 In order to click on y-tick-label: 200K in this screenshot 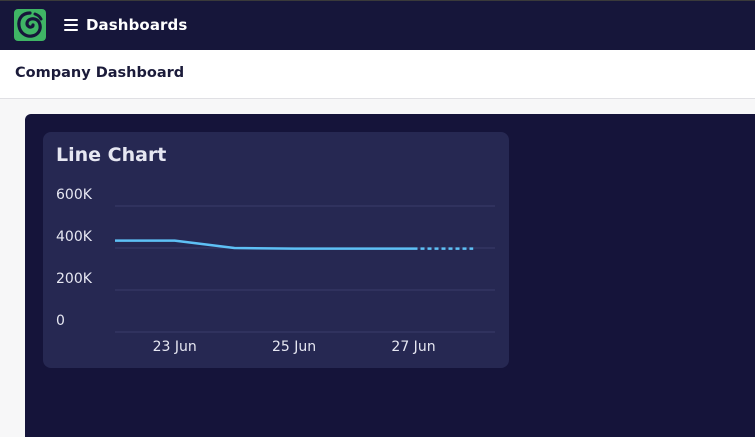, I will do `click(74, 279)`.